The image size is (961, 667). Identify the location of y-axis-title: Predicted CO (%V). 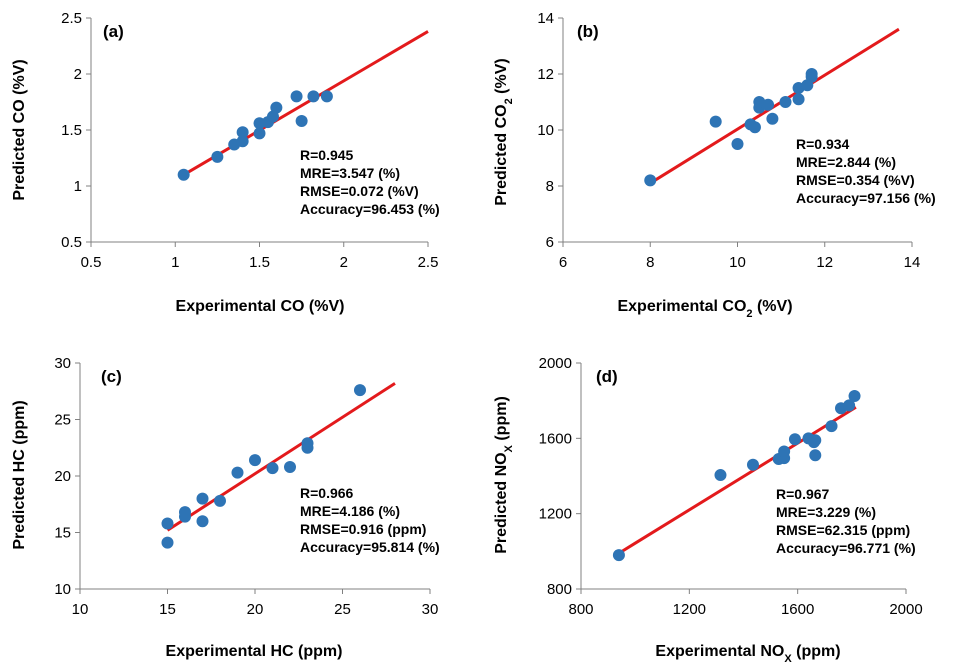
(19, 129).